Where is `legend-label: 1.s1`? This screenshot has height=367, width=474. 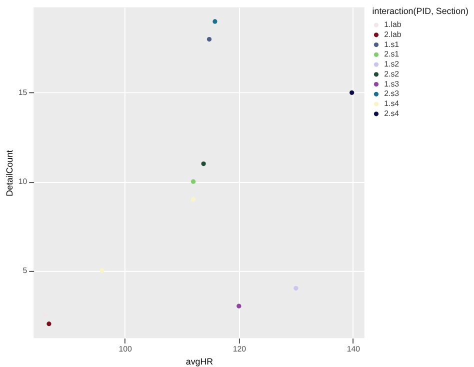
legend-label: 1.s1 is located at coordinates (392, 44).